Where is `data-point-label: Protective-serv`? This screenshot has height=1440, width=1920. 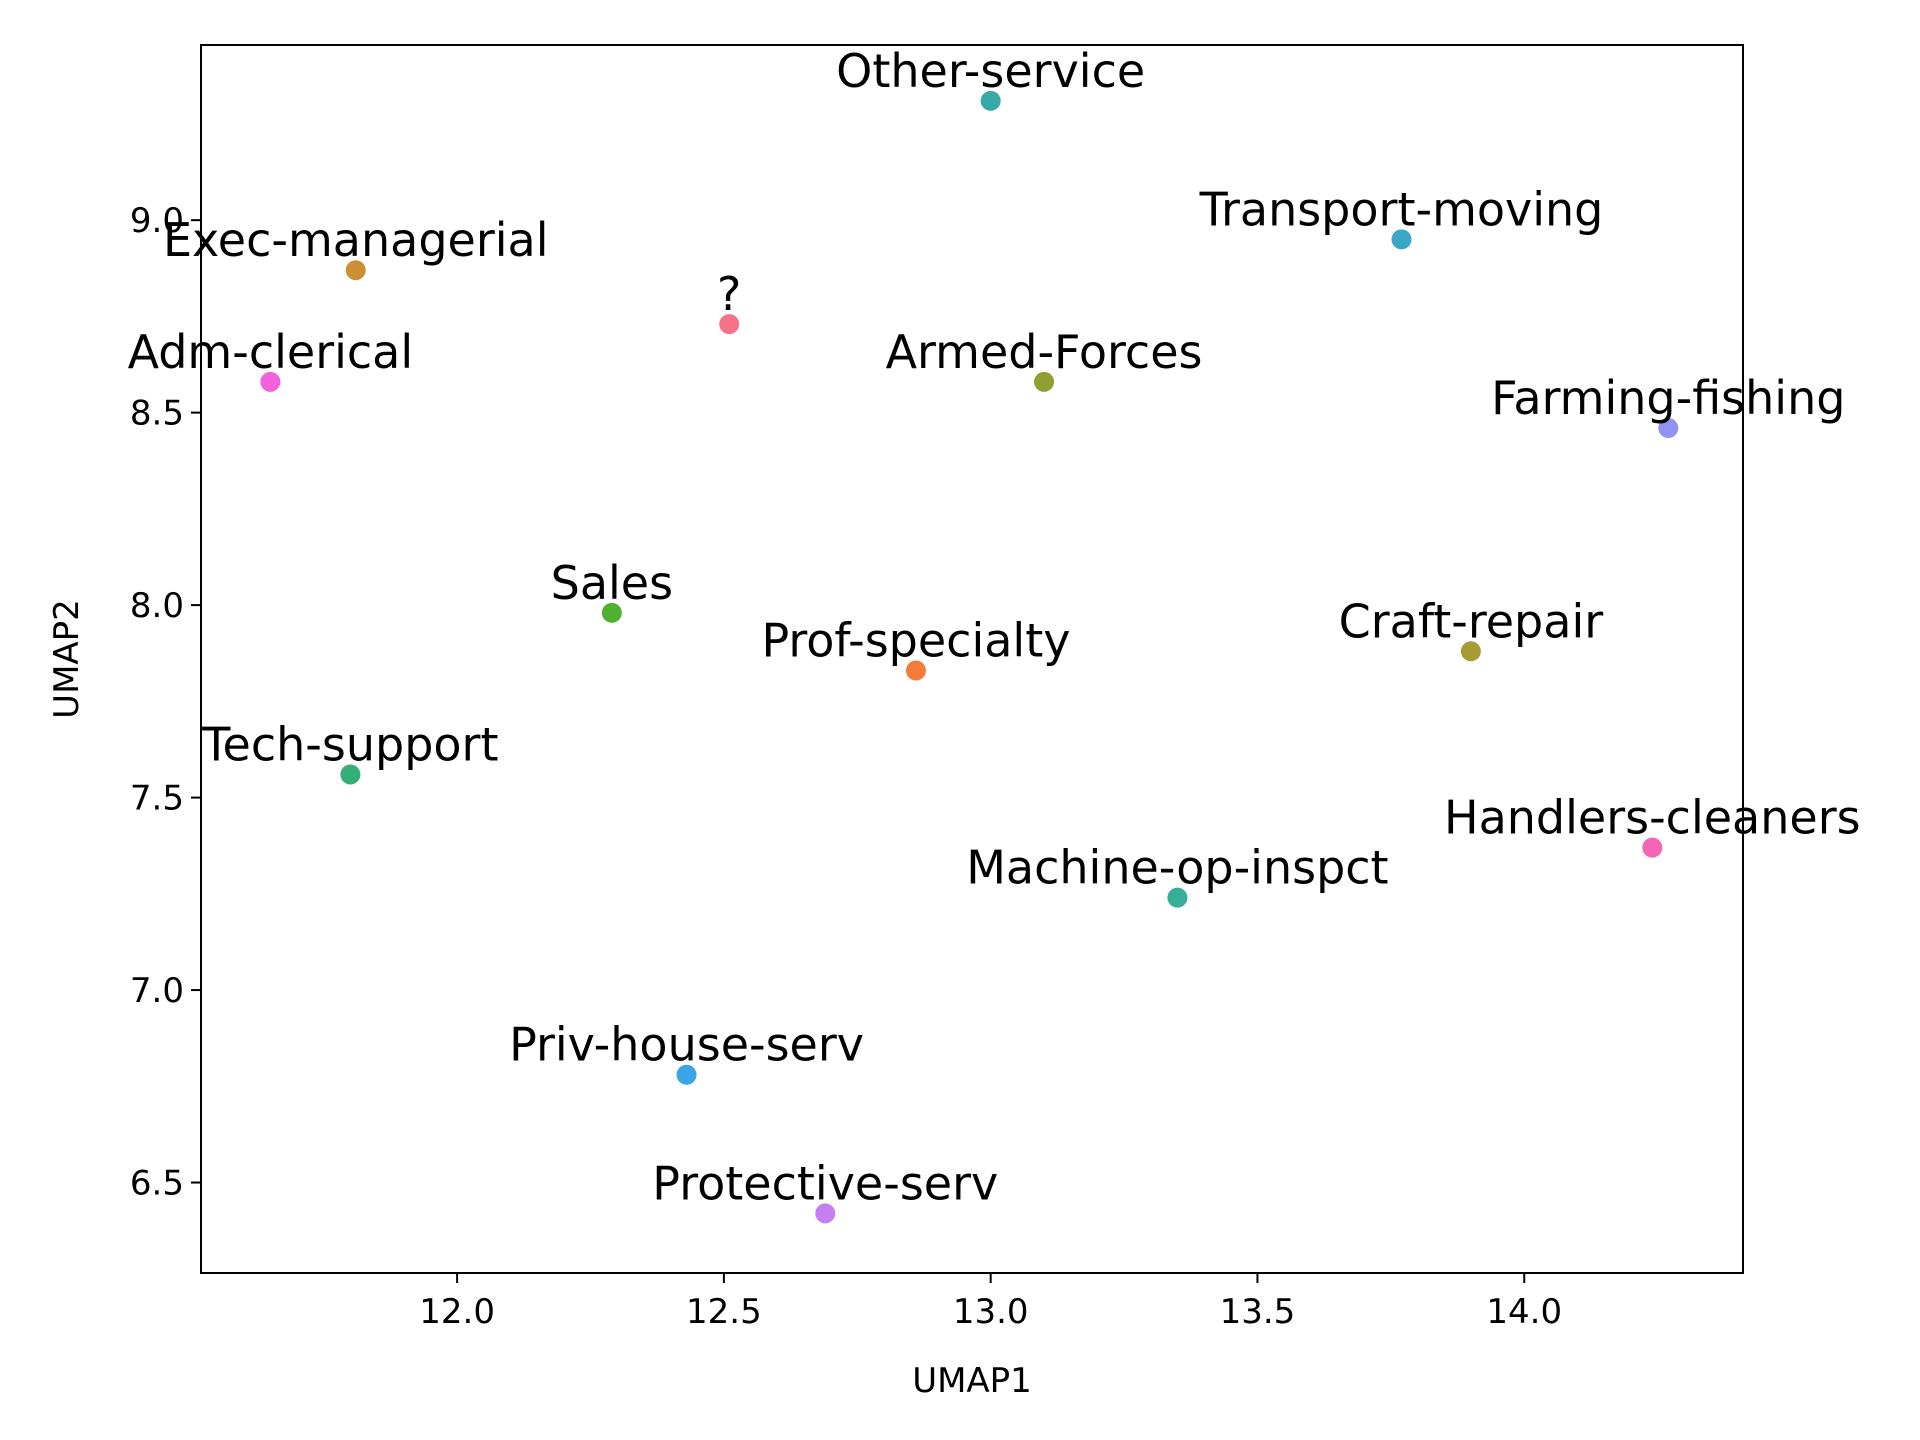 data-point-label: Protective-serv is located at coordinates (825, 1183).